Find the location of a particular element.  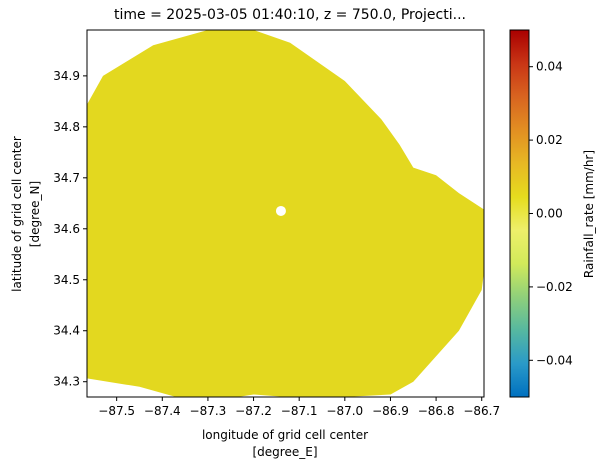

x-tick-label: −87.2 is located at coordinates (253, 411).